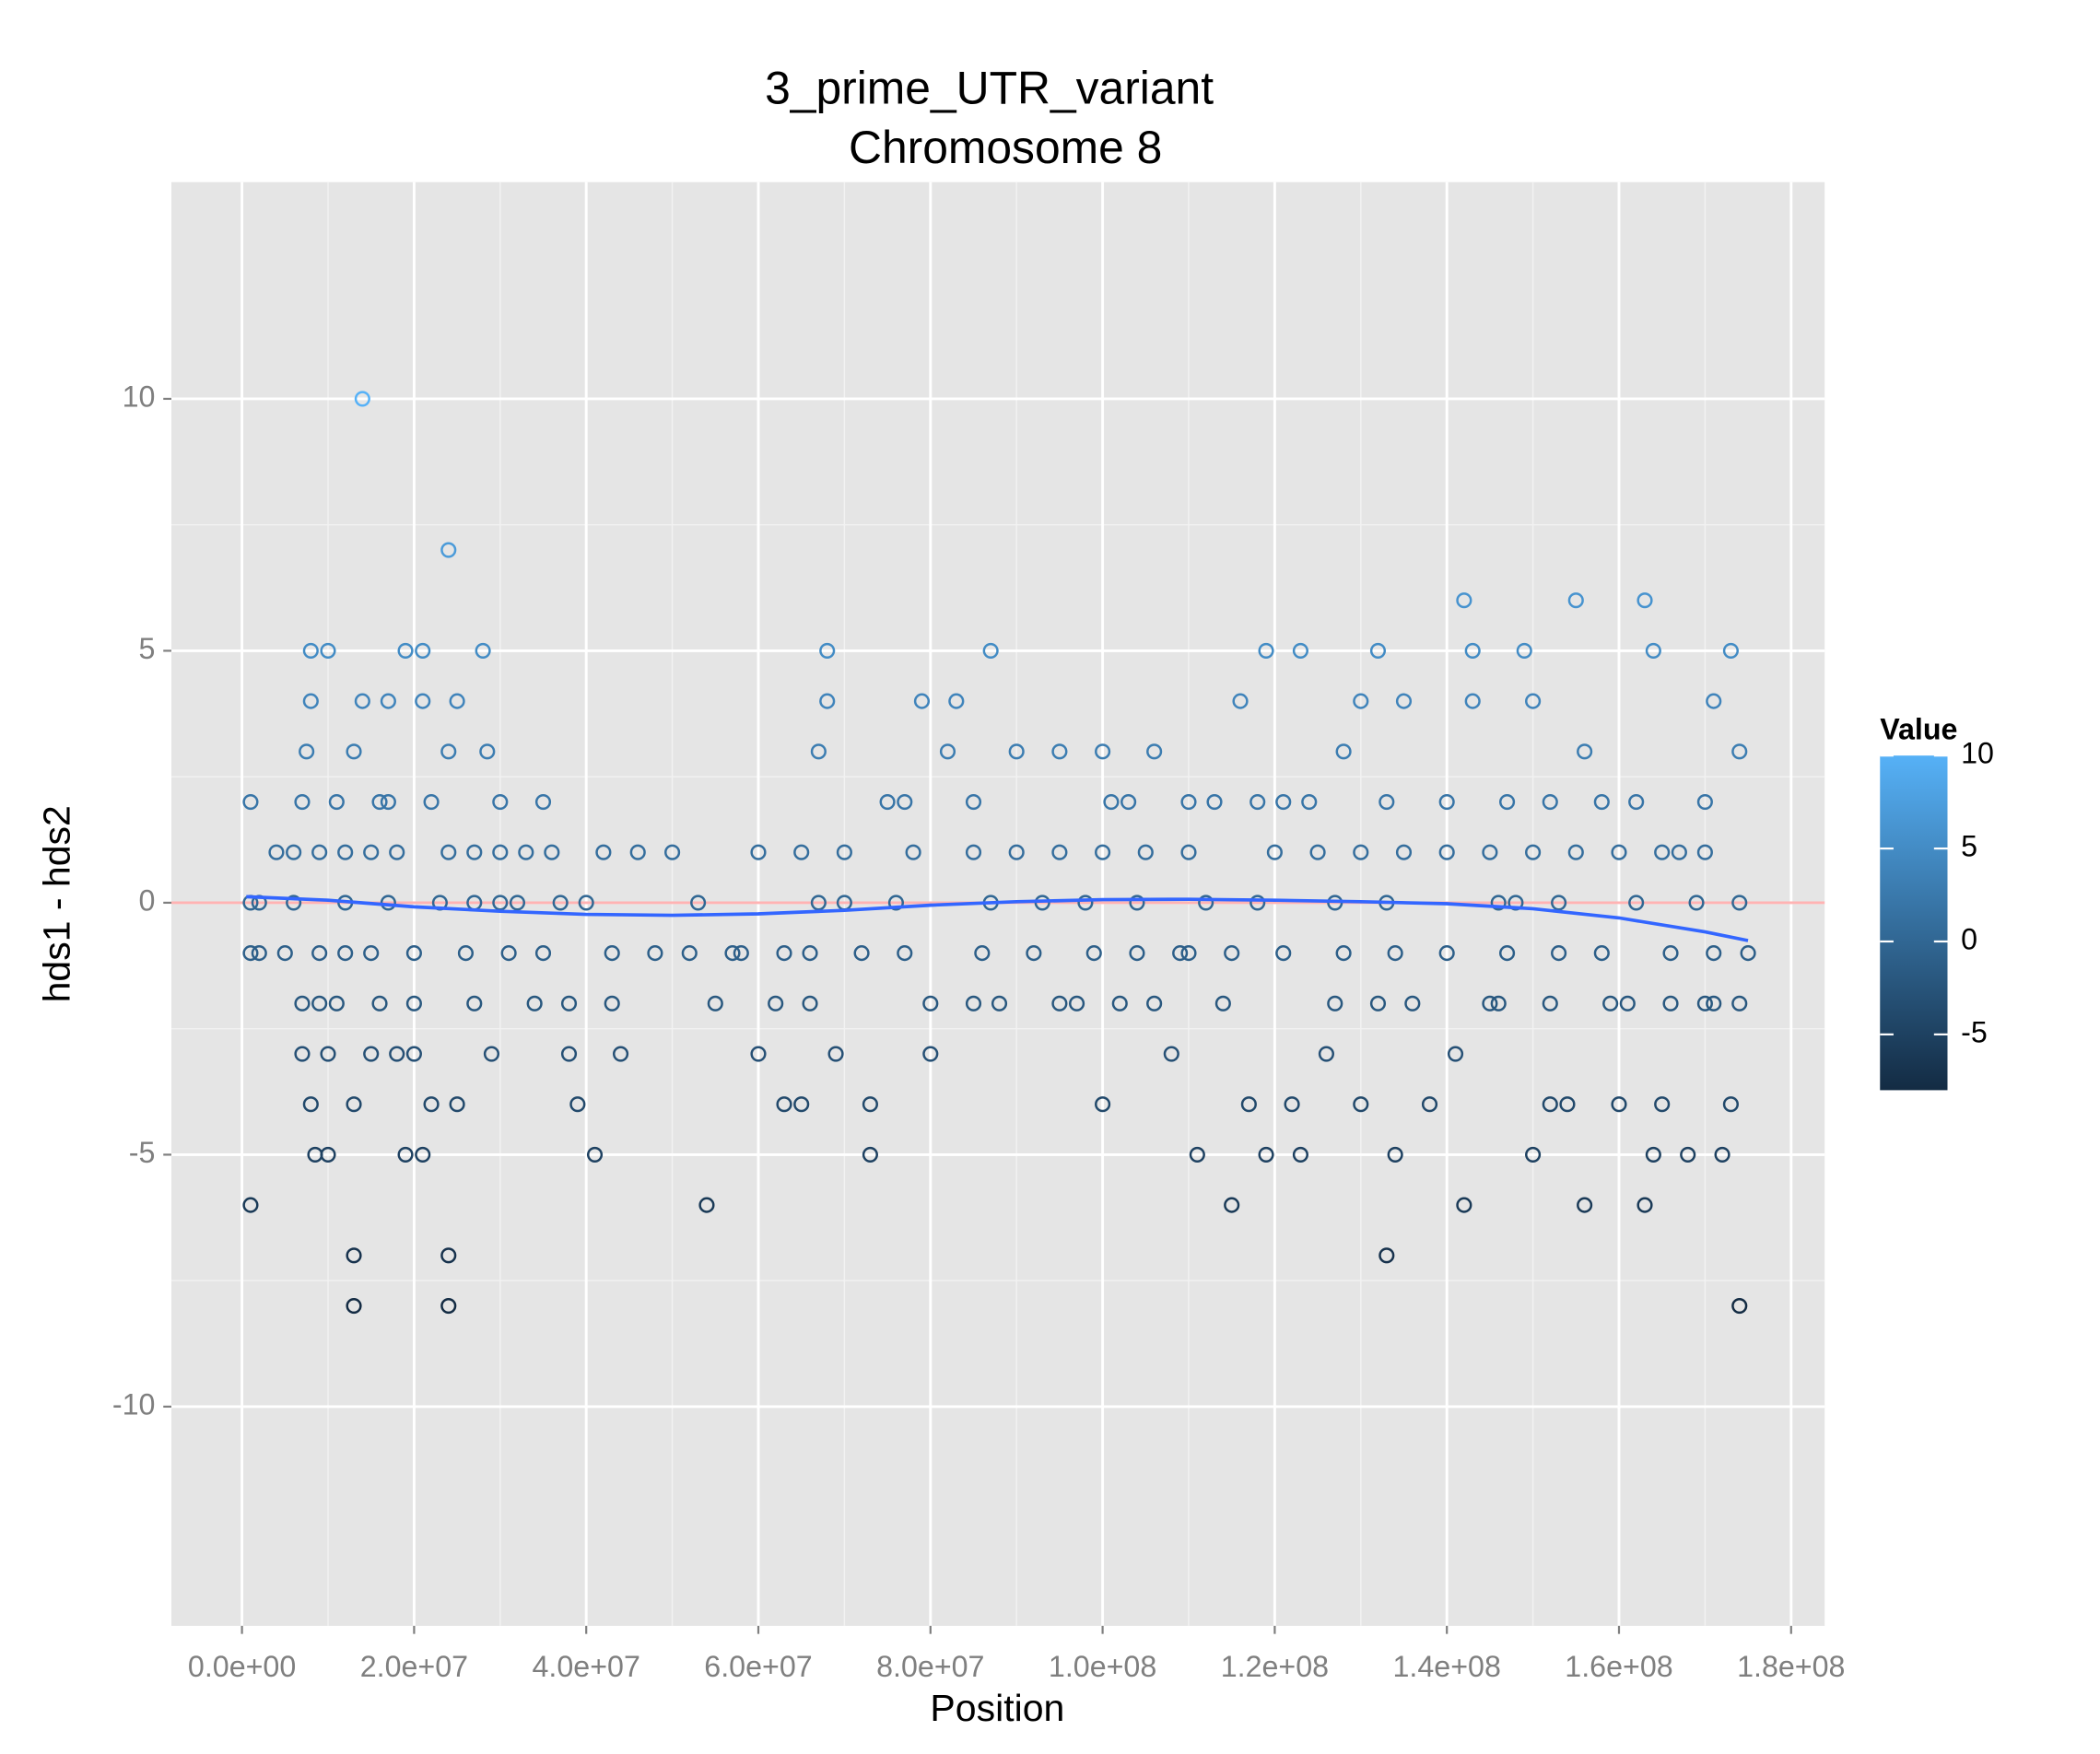 The height and width of the screenshot is (1754, 2100). Describe the element at coordinates (1969, 846) in the screenshot. I see `legend-tick-label: 5` at that location.